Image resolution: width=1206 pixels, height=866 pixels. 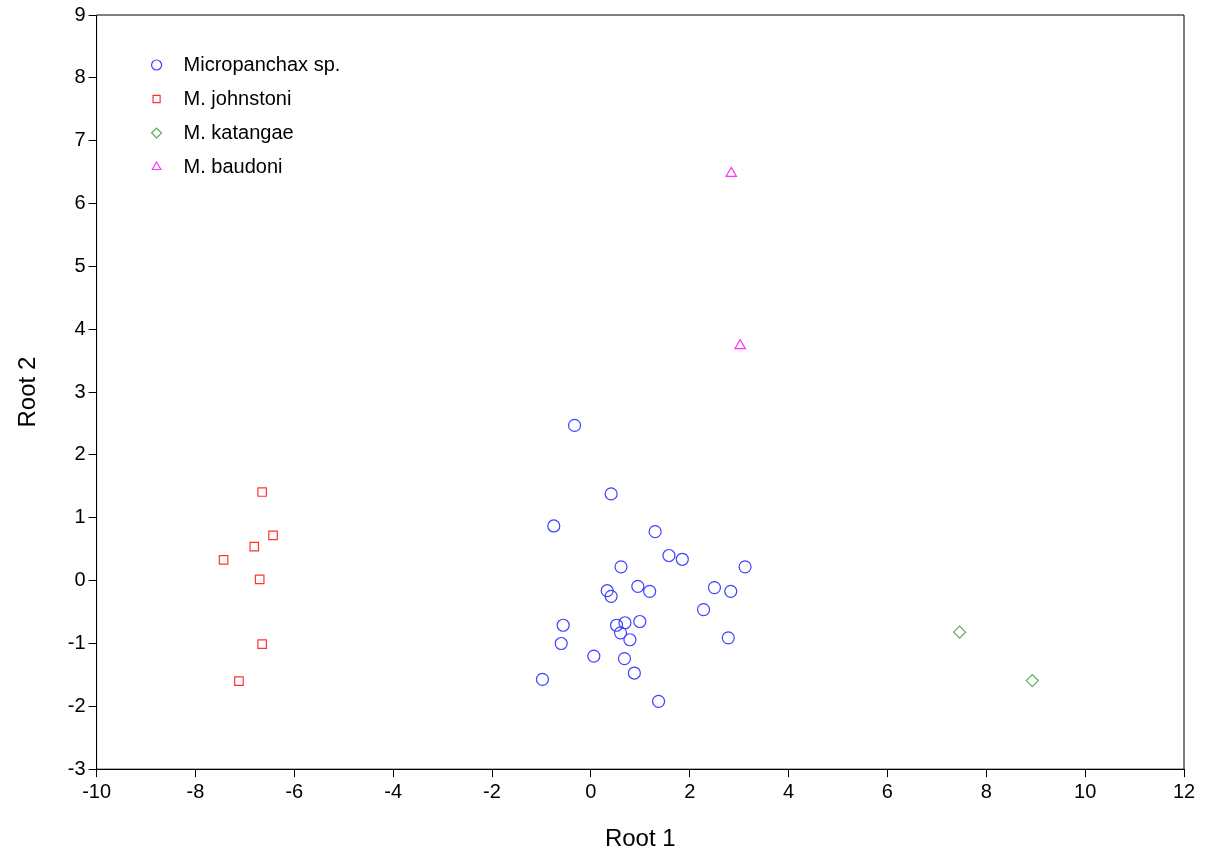 What do you see at coordinates (789, 790) in the screenshot?
I see `x-tick-label: 4` at bounding box center [789, 790].